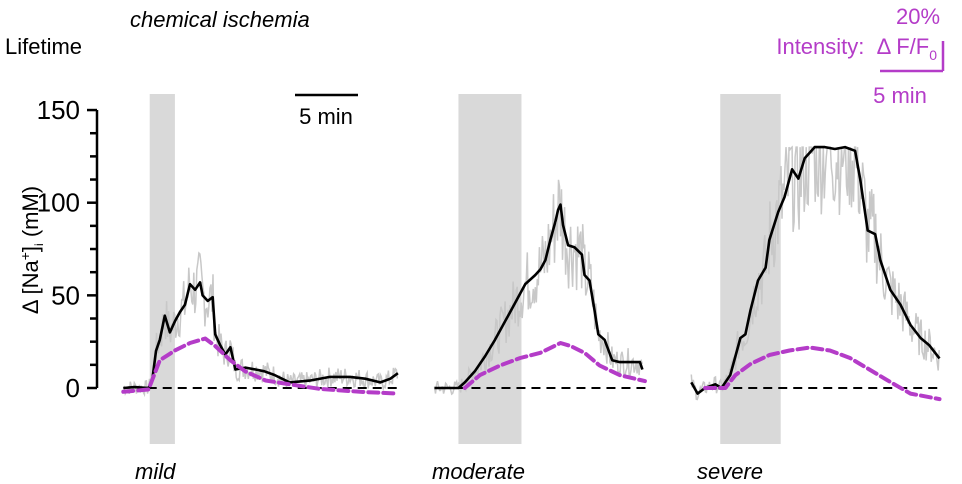 This screenshot has width=962, height=484. What do you see at coordinates (918, 16) in the screenshot?
I see `intensity-scalebar-value: 20%` at bounding box center [918, 16].